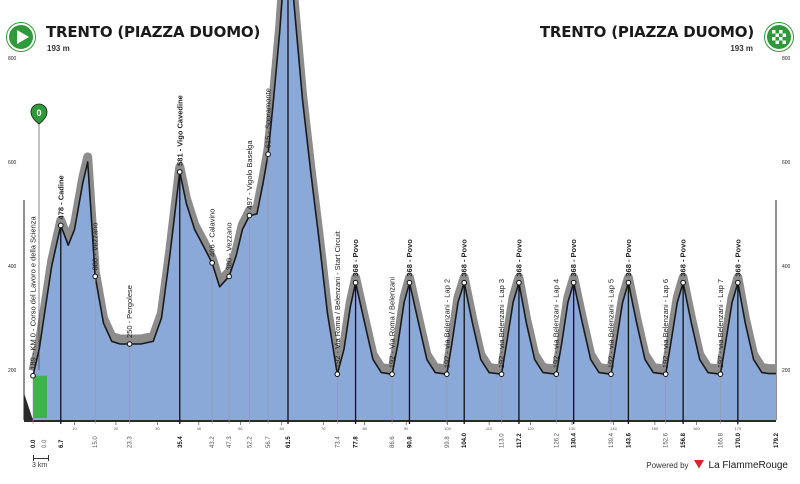 The width and height of the screenshot is (800, 484). What do you see at coordinates (572, 428) in the screenshot?
I see `km-tick-label: 130` at bounding box center [572, 428].